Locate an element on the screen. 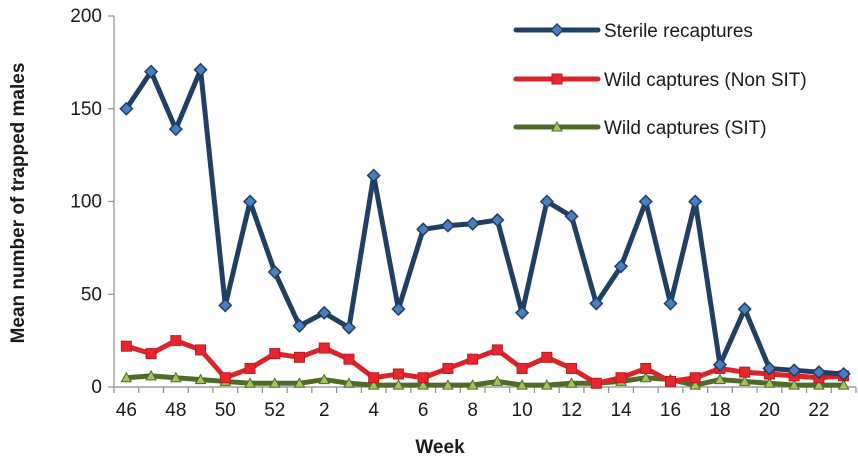 This screenshot has height=457, width=858. x-tick-label: 2 is located at coordinates (324, 410).